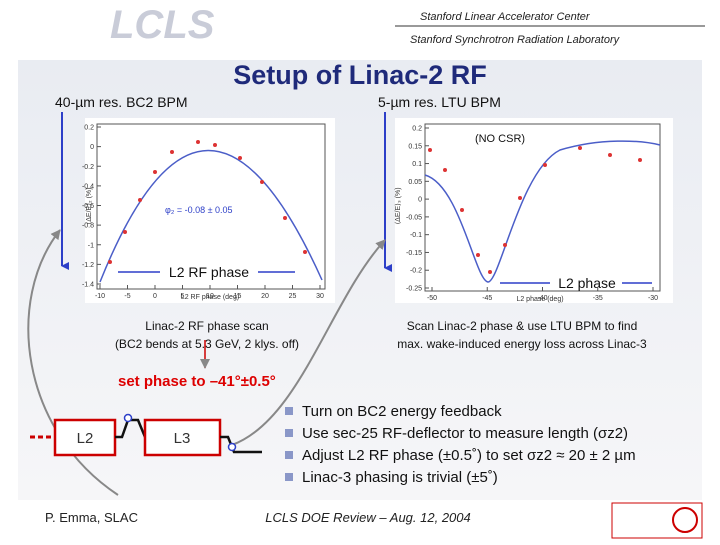  What do you see at coordinates (88, 226) in the screenshot?
I see `y-tick-label: -0.8` at bounding box center [88, 226].